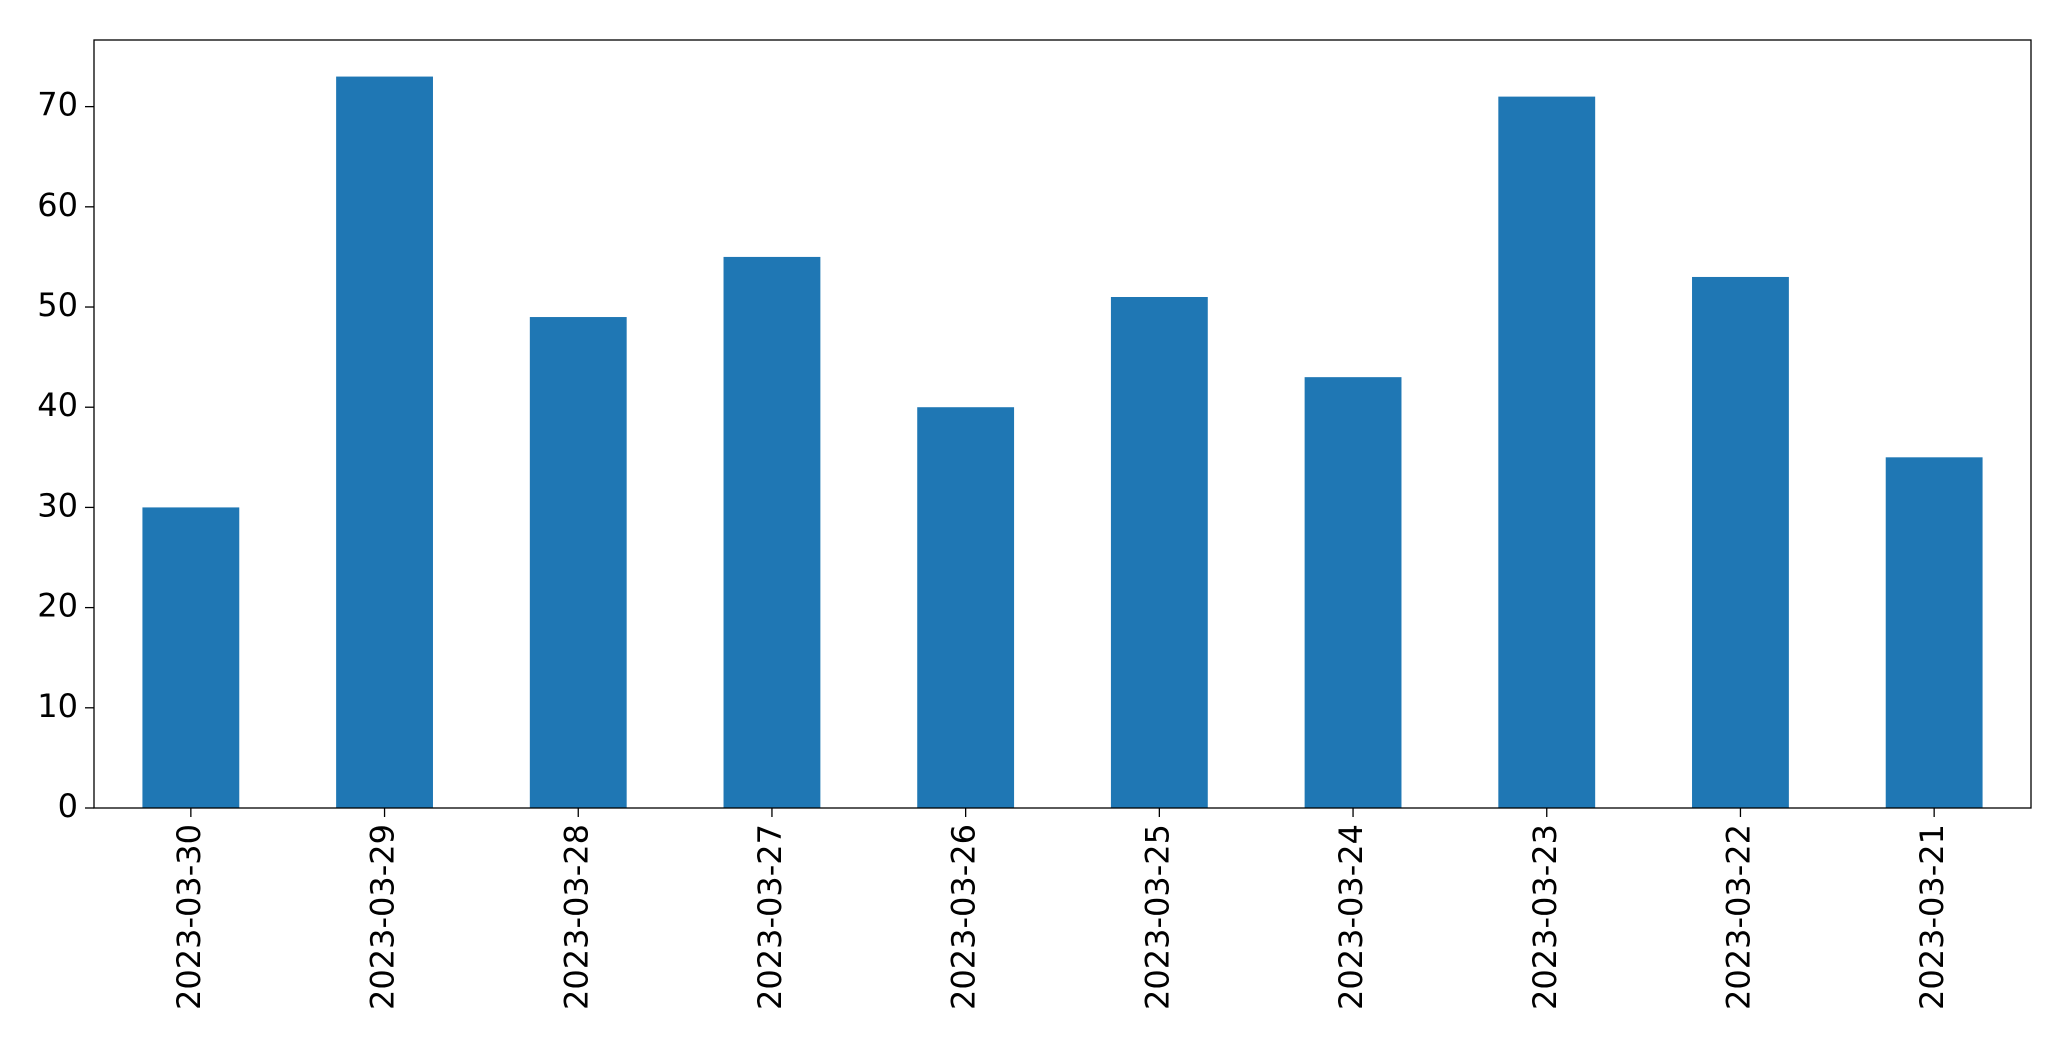 This screenshot has height=1061, width=2071. Describe the element at coordinates (770, 917) in the screenshot. I see `x-tick-label: 2023-03-27` at that location.